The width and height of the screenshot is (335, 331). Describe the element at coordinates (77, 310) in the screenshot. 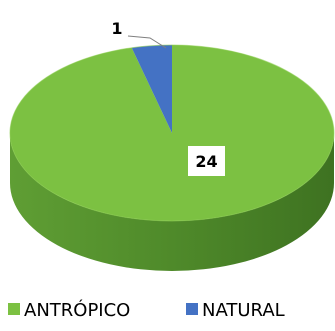

I see `legend-label-antropico: ANTRÓPICO` at that location.